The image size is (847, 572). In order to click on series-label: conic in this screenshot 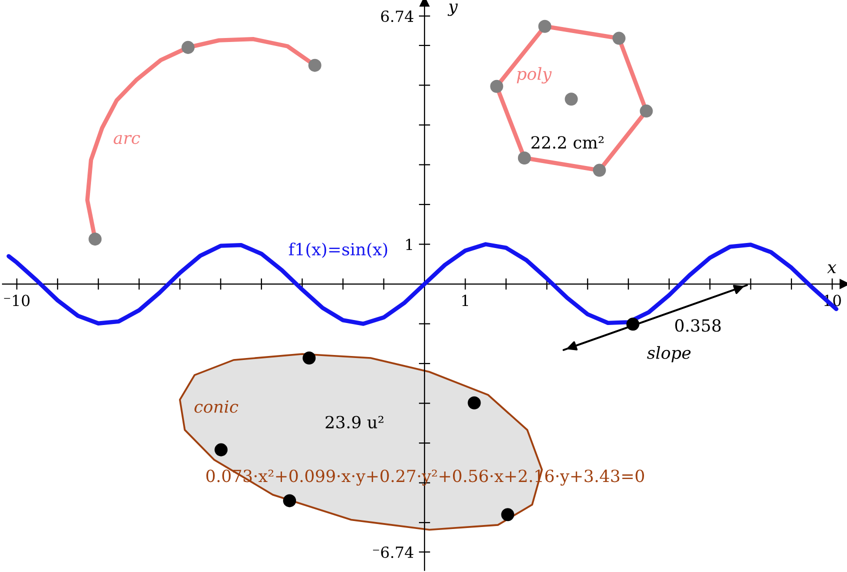, I will do `click(216, 406)`.